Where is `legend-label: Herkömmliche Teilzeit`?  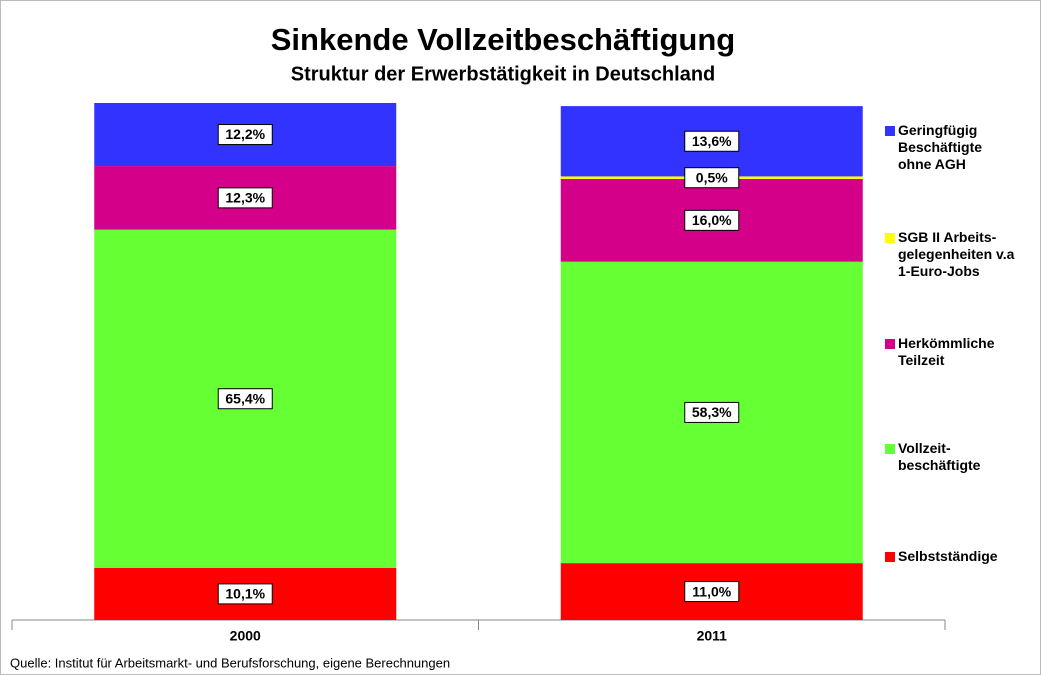 legend-label: Herkömmliche Teilzeit is located at coordinates (946, 351).